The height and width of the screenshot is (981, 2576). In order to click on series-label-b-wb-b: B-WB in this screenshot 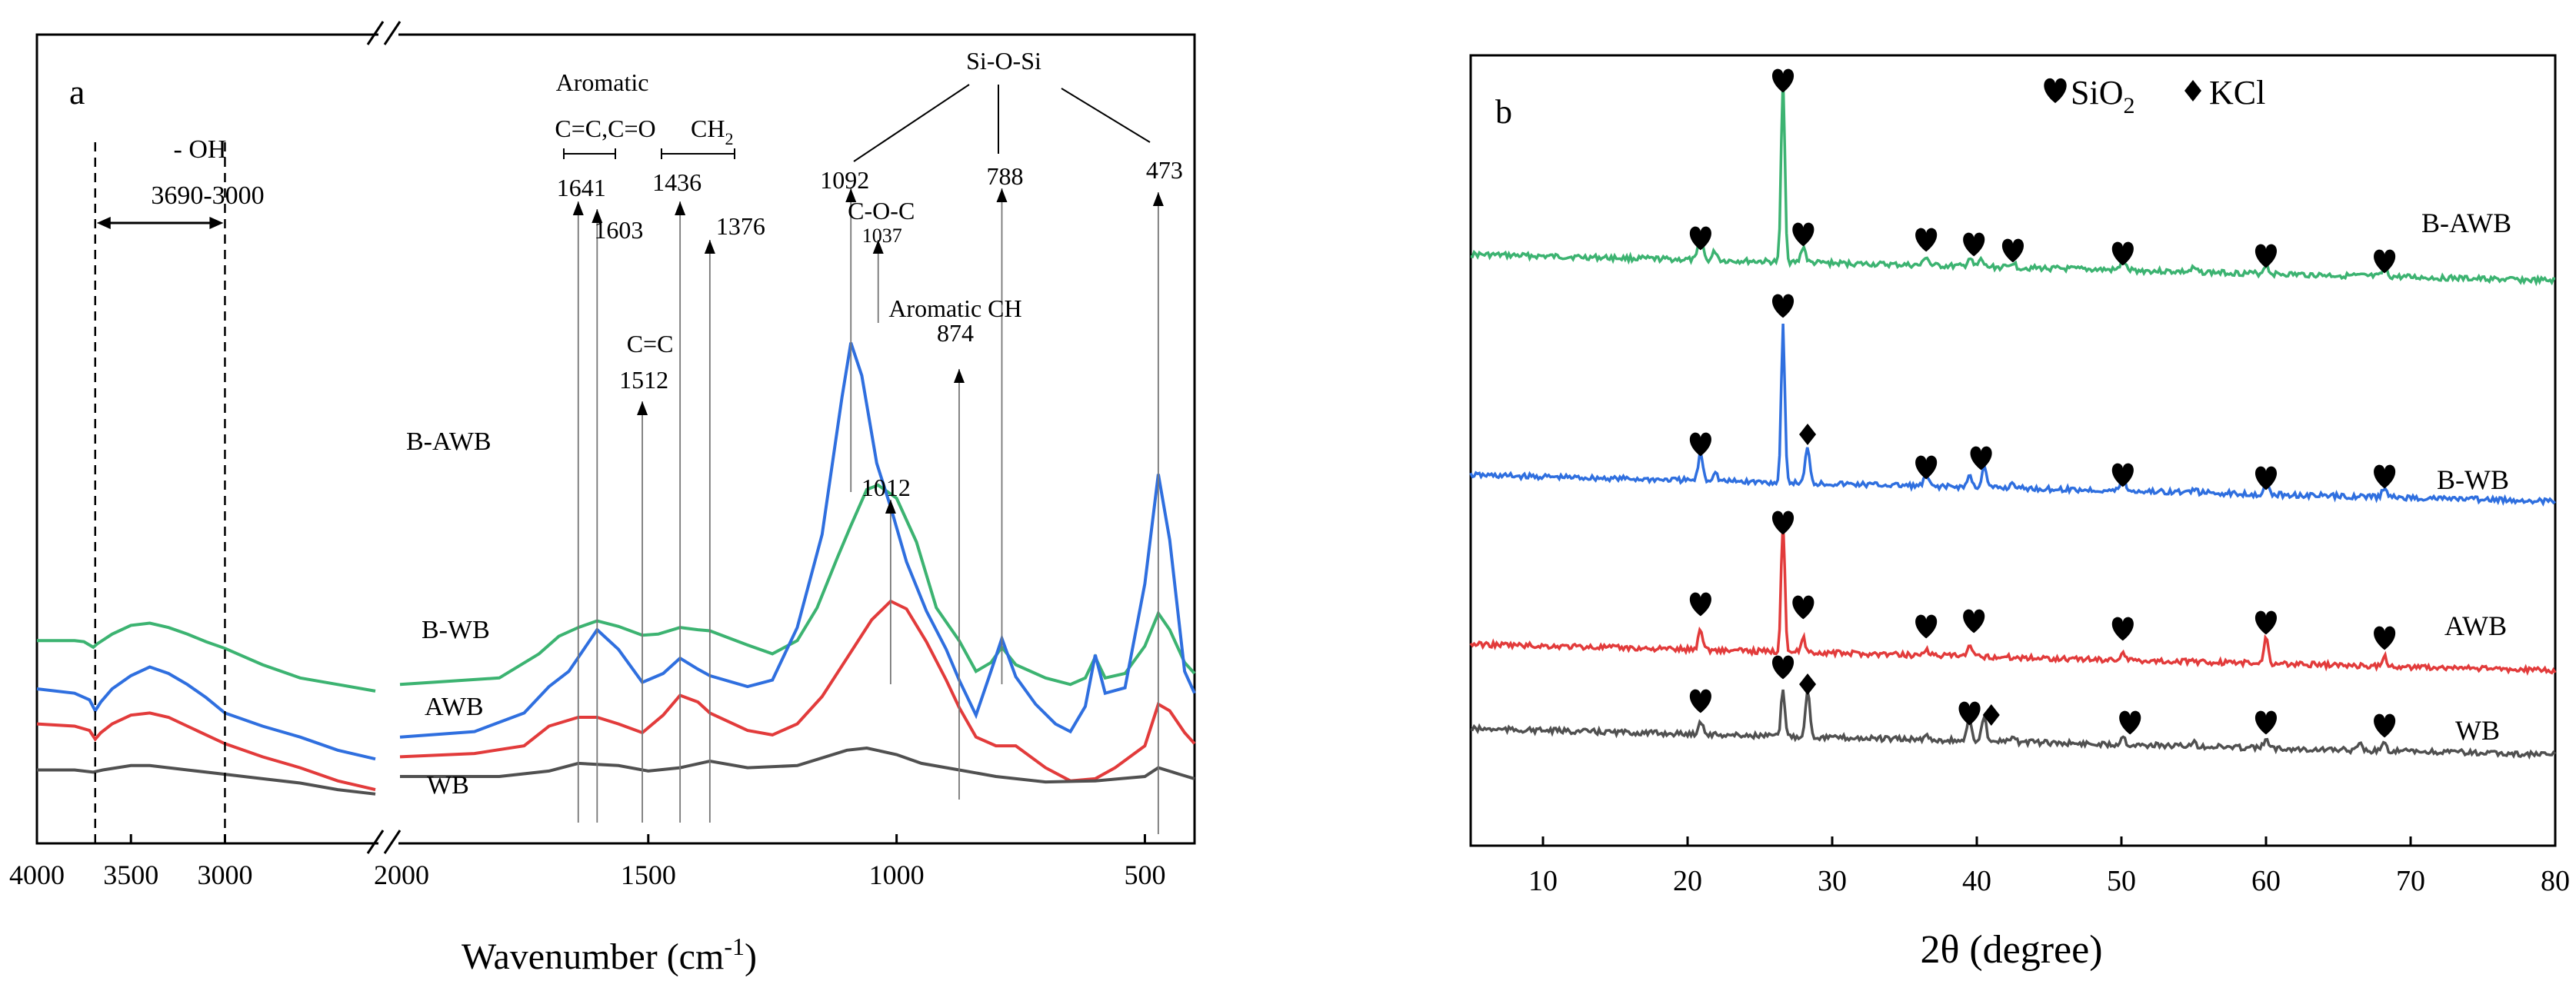, I will do `click(2473, 479)`.